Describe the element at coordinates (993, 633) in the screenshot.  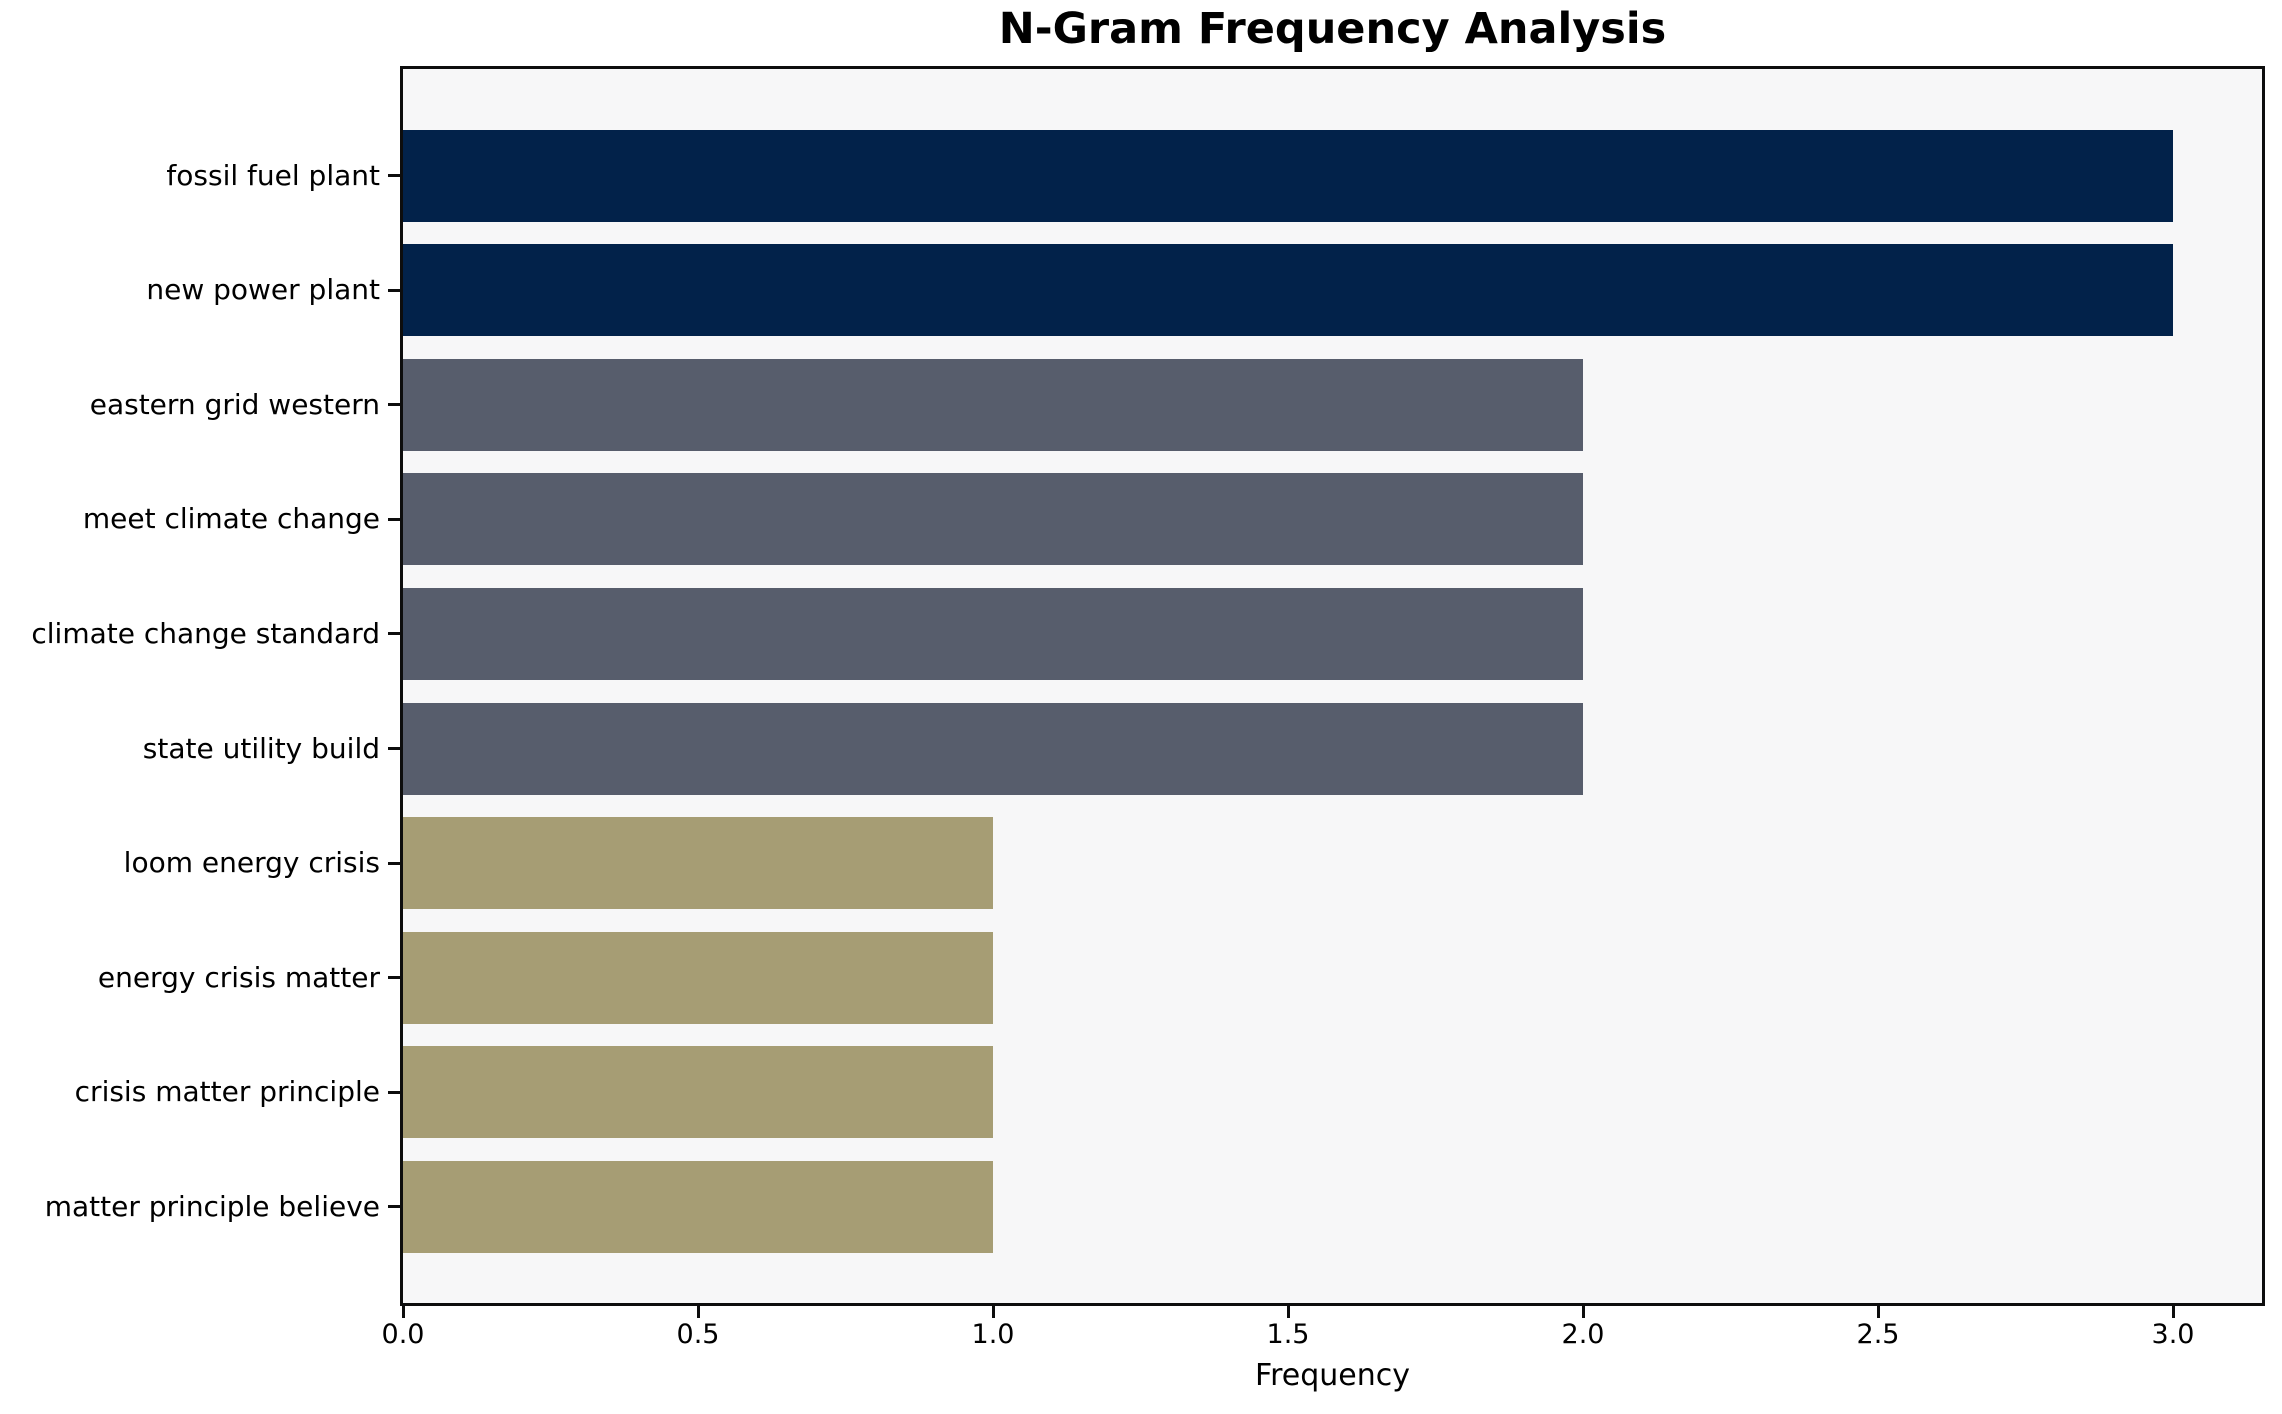
I see `bar-climate-change-standard` at that location.